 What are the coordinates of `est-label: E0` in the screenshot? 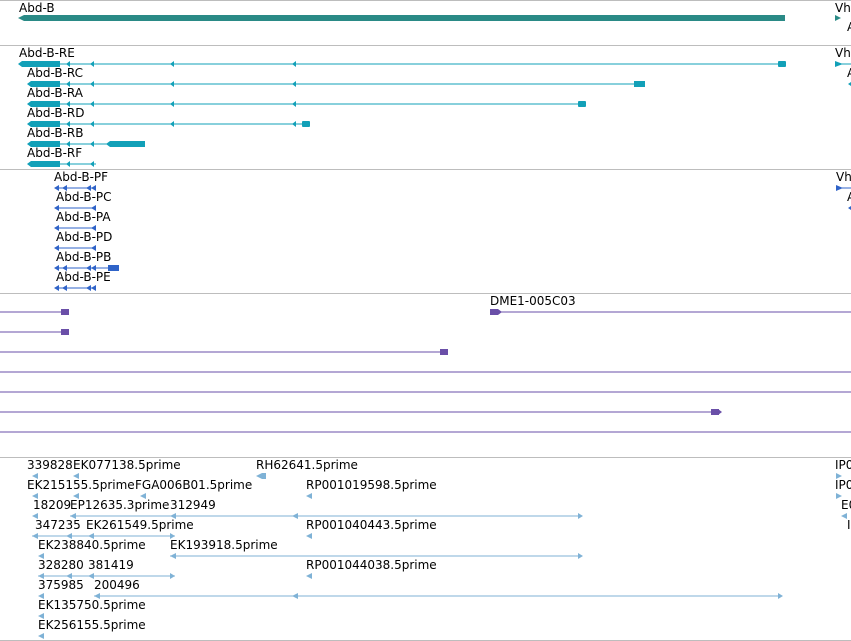 It's located at (846, 505).